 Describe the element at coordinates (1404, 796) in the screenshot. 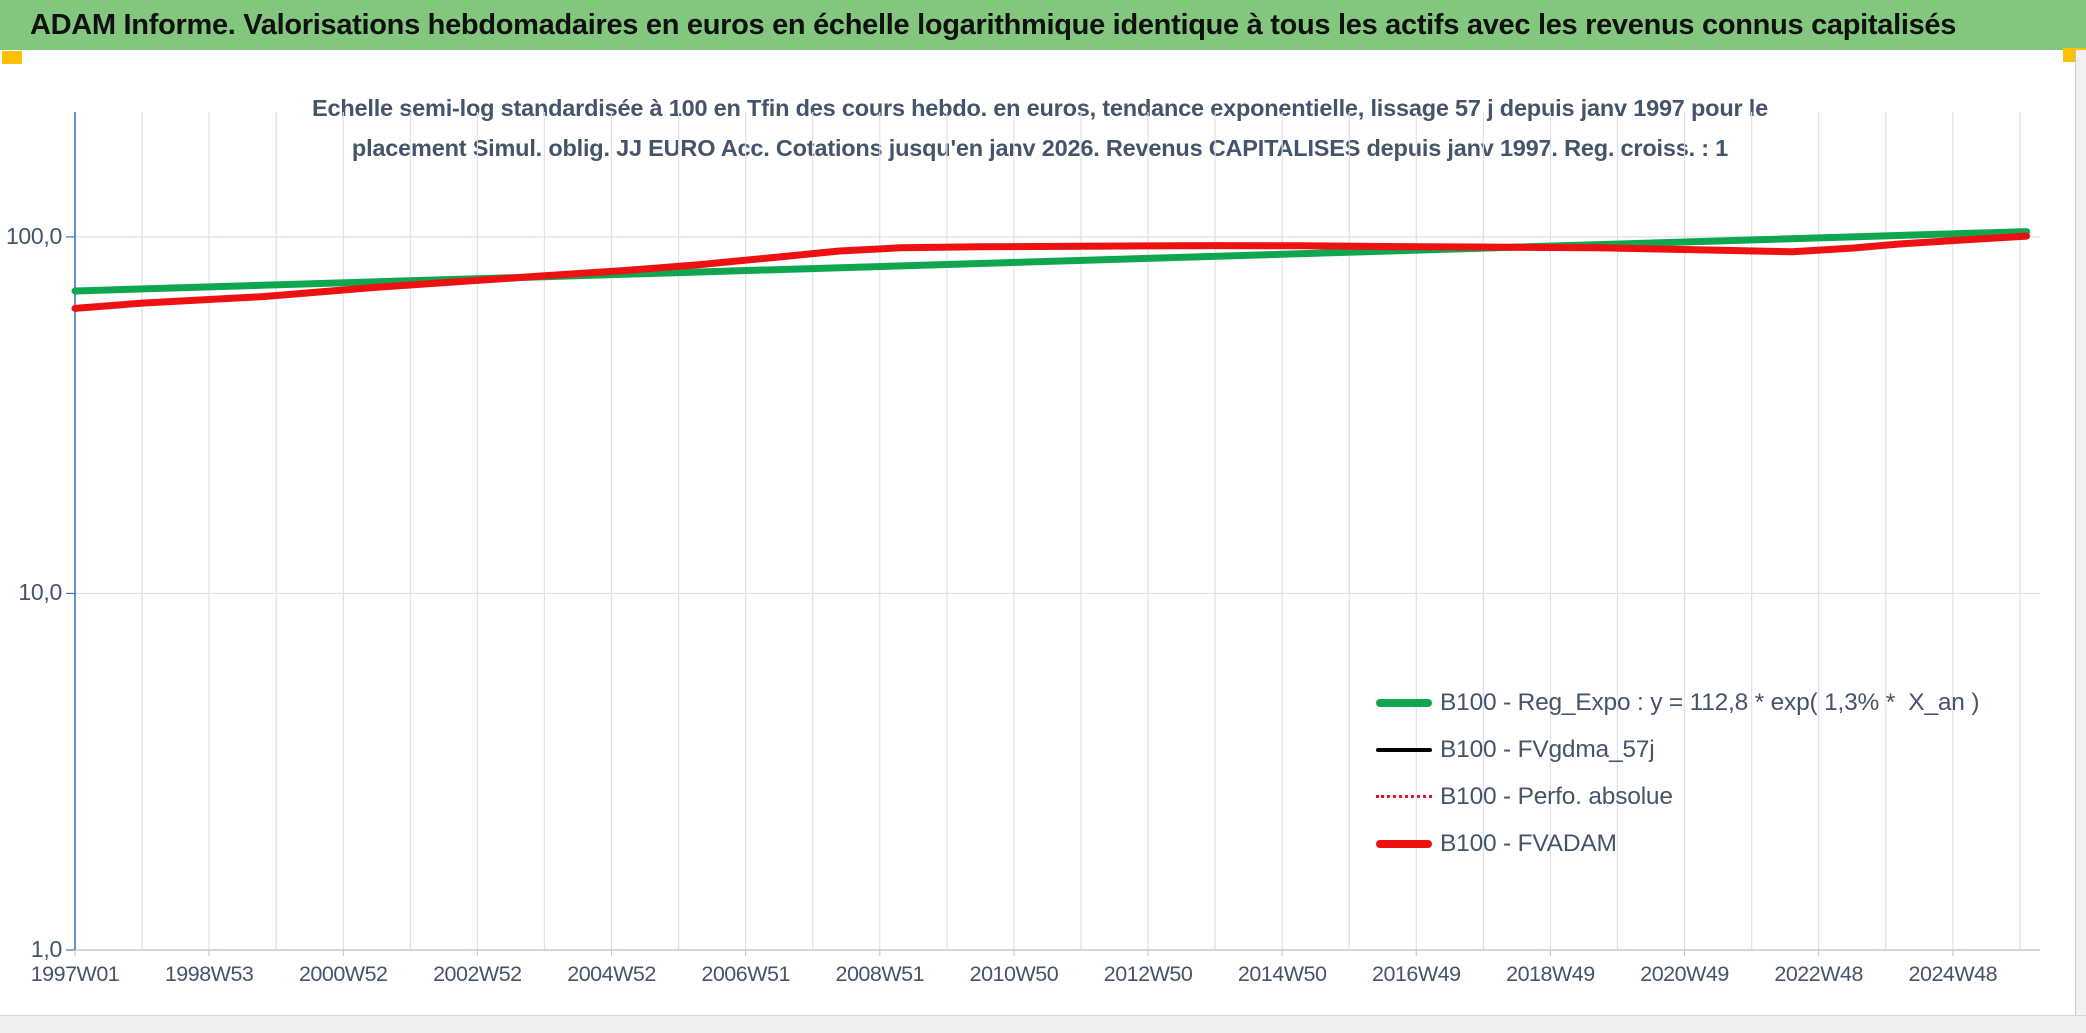

I see `legend-swatch-red-dotted-line` at that location.